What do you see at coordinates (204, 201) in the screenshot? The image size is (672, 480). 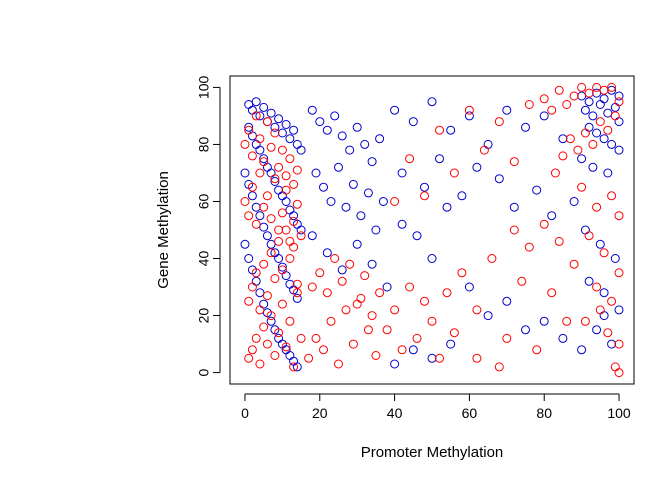 I see `y-tick-label: 60` at bounding box center [204, 201].